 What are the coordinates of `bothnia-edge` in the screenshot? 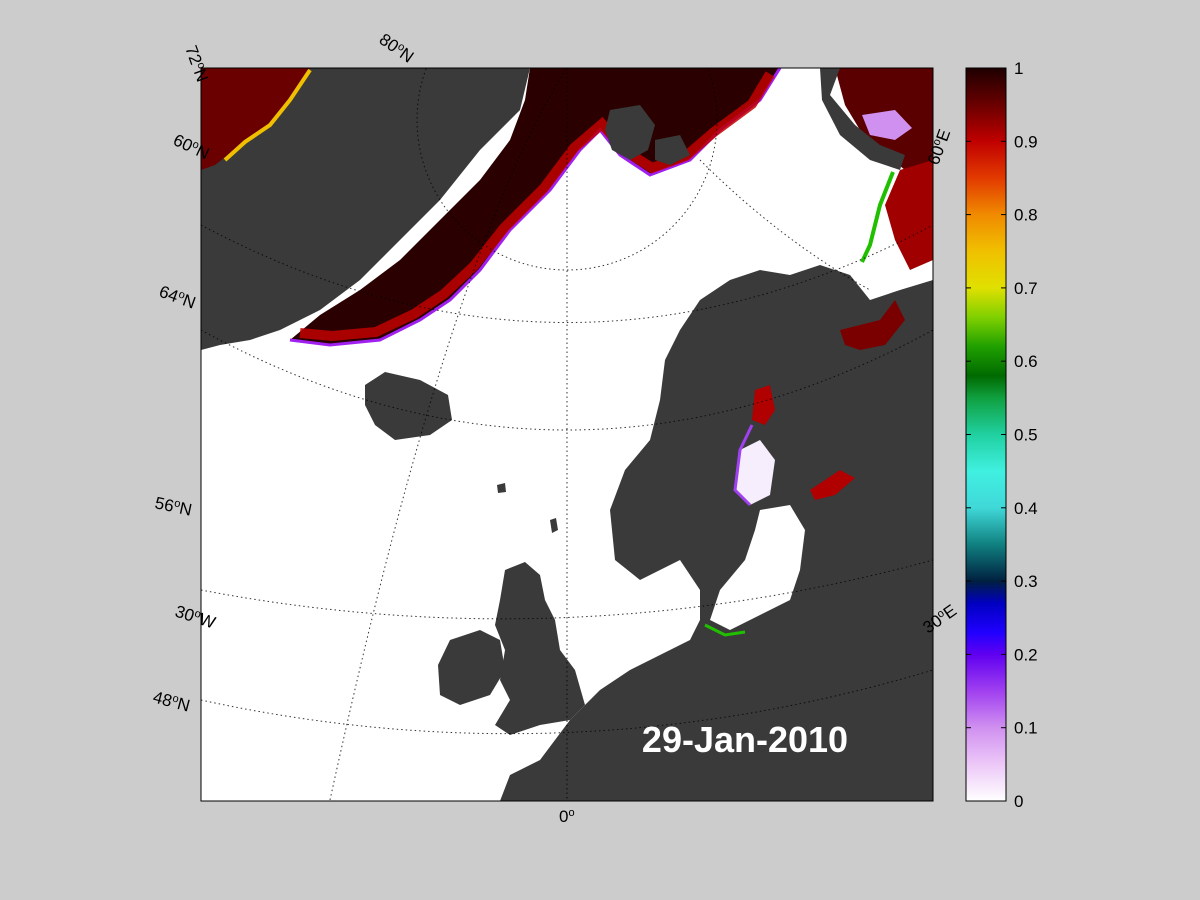 It's located at (743, 465).